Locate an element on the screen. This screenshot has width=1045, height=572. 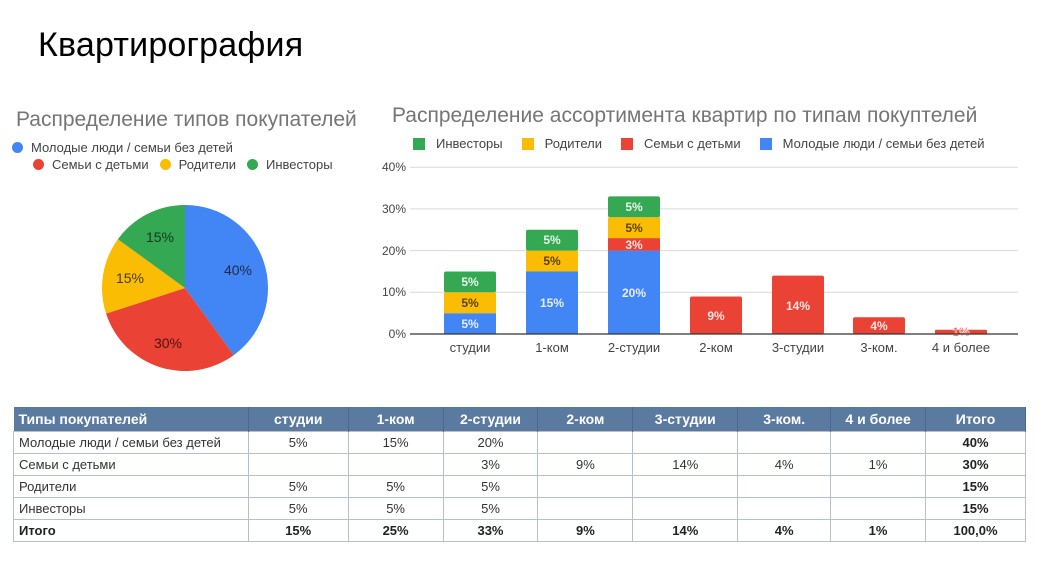
pie-chart-title: Распределение типов покупателей is located at coordinates (186, 119).